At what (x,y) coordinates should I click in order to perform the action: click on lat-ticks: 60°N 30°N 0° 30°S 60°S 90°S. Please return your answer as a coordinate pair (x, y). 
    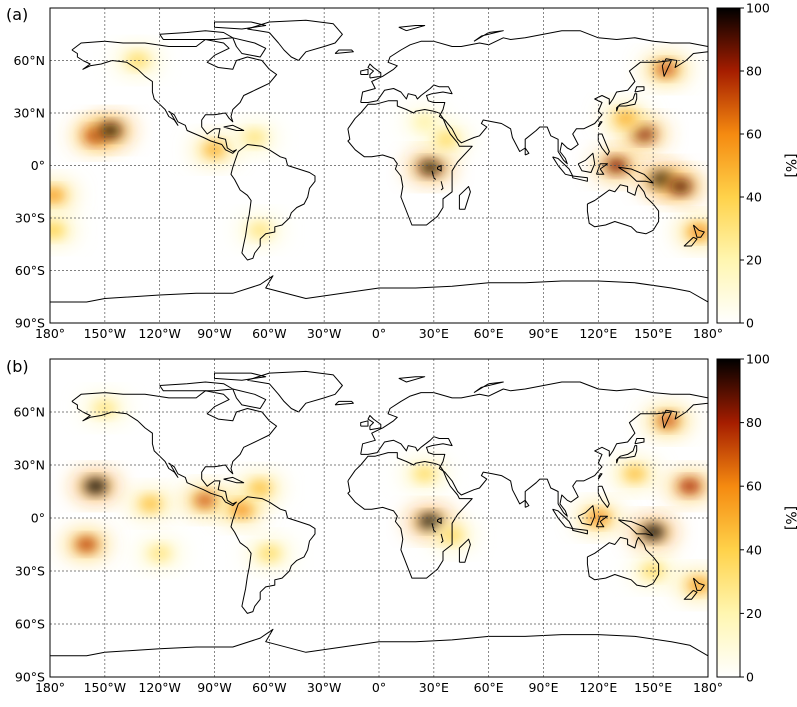
    Looking at the image, I should click on (29, 192).